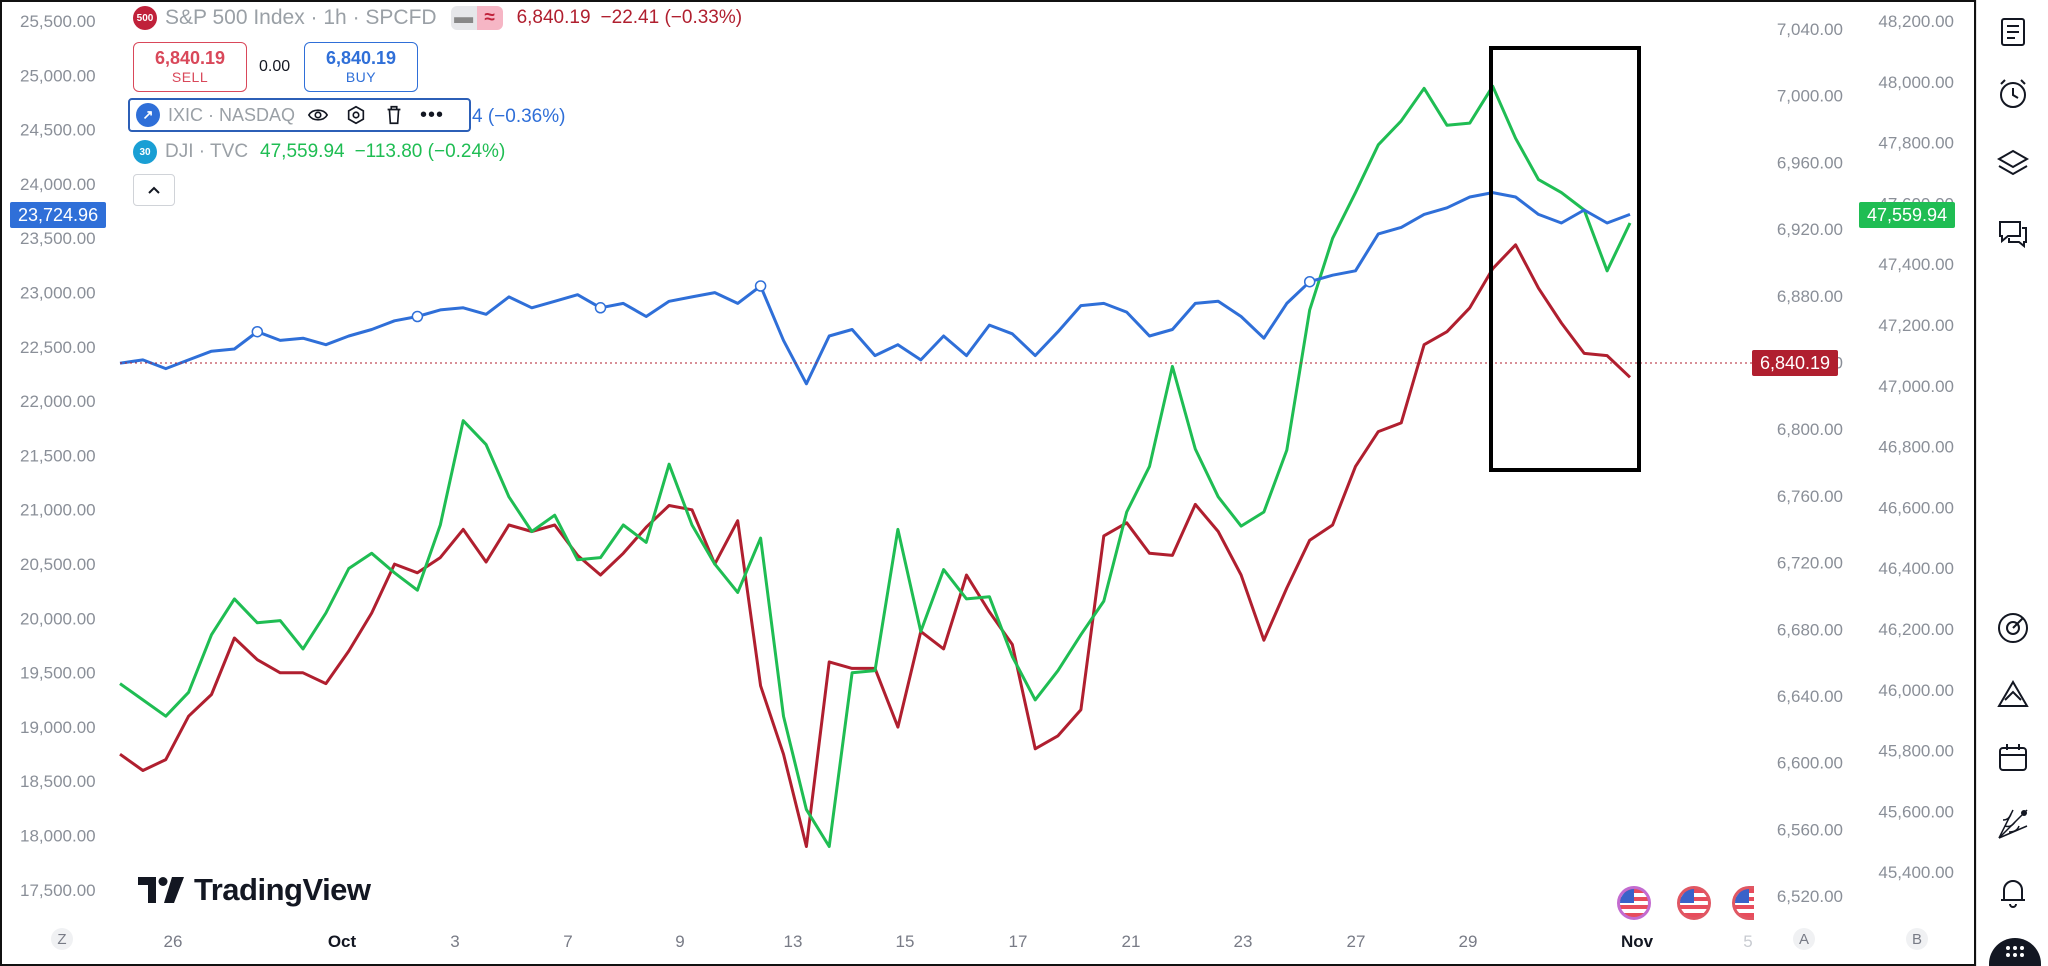  I want to click on y-axis-mid-tick: 7,000.00, so click(1810, 96).